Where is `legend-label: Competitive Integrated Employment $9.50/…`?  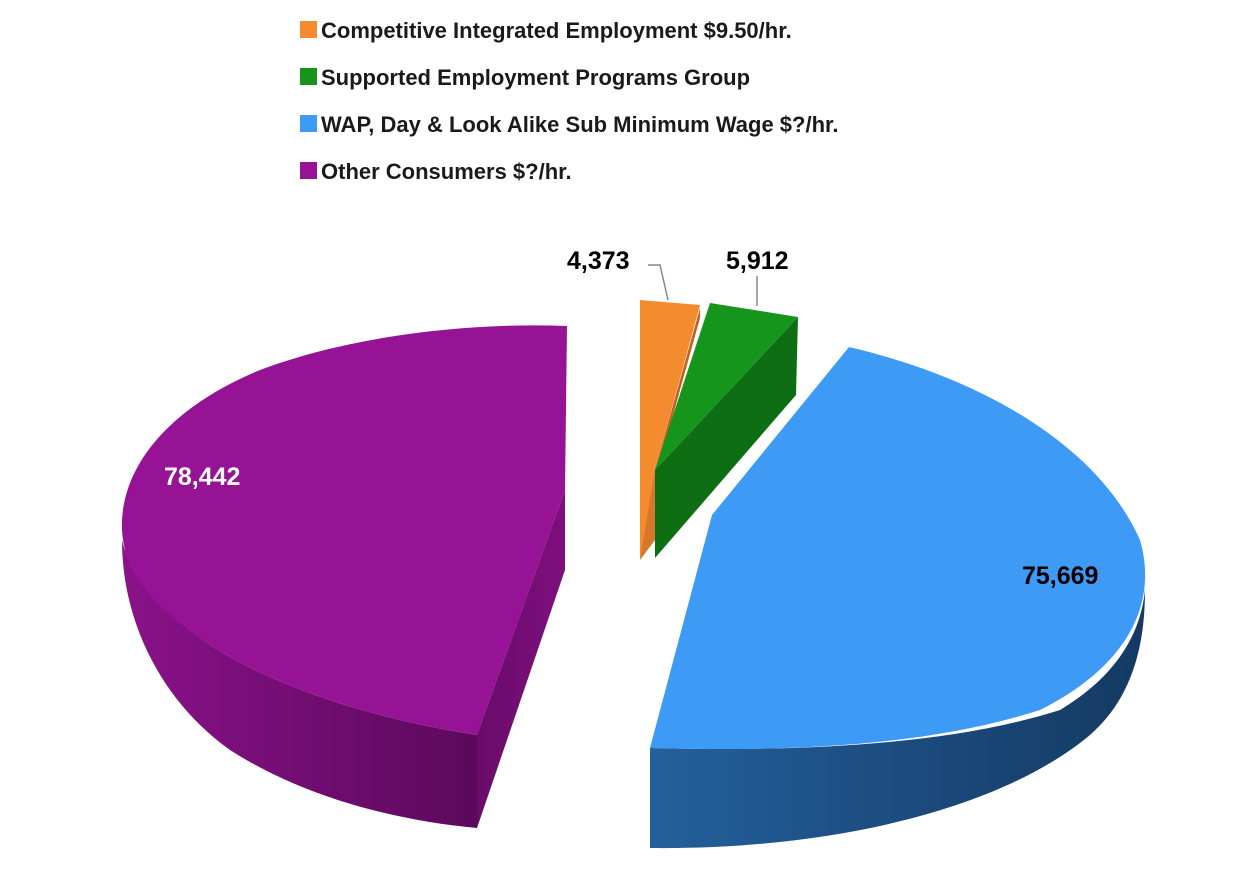 legend-label: Competitive Integrated Employment $9.50/… is located at coordinates (556, 30).